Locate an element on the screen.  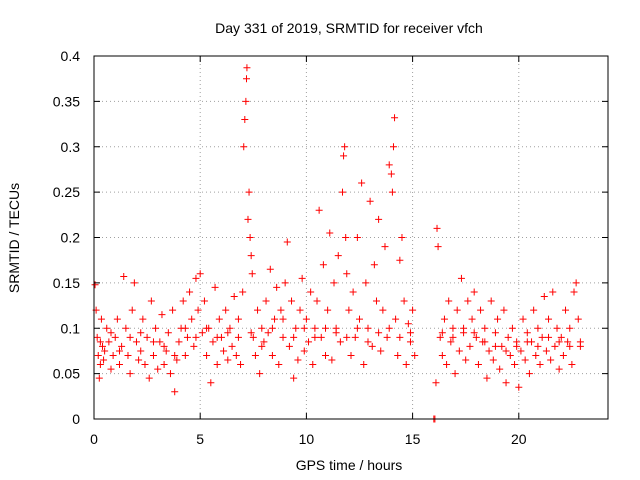
y-tick-label: 0.05 is located at coordinates (66, 374).